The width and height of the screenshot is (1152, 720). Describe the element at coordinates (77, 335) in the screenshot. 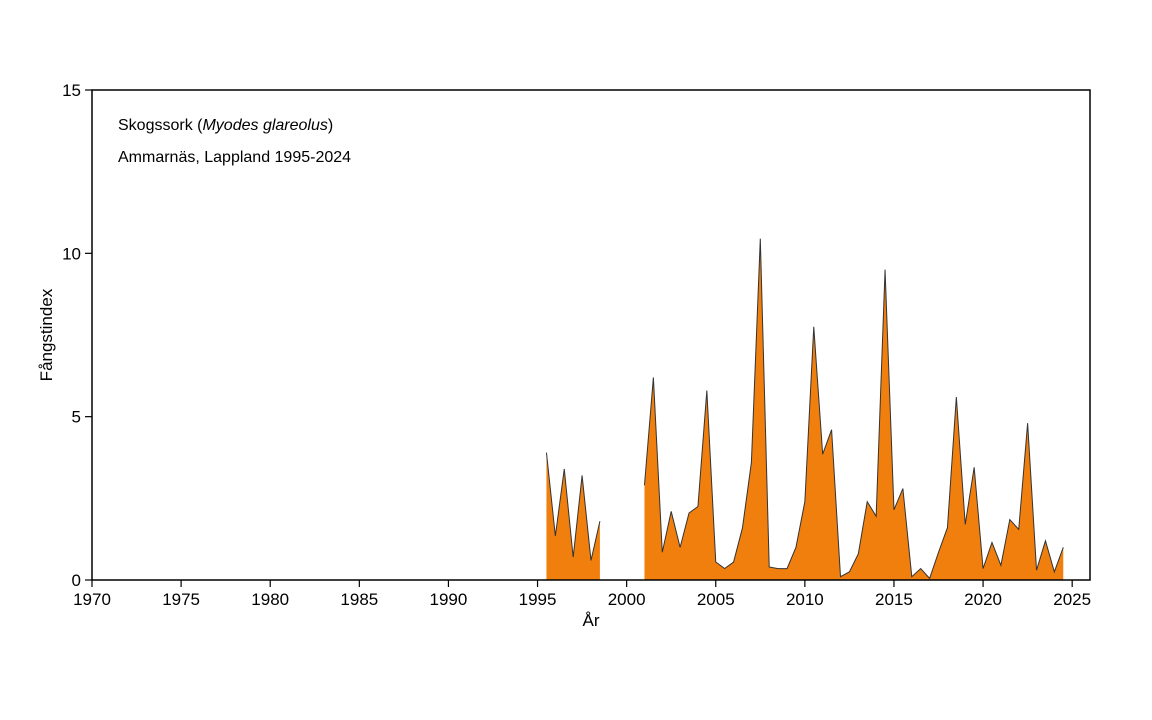

I see `y-axis-ticks: 0 5 10 15` at that location.